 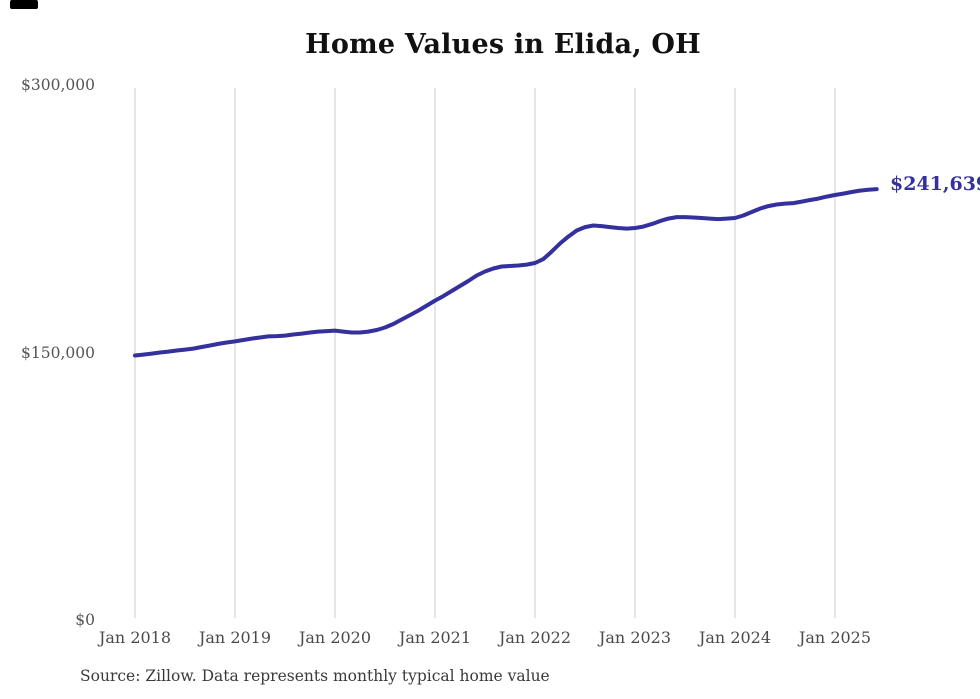 I want to click on chart-title: Home Values in Elida, OH, so click(x=503, y=44).